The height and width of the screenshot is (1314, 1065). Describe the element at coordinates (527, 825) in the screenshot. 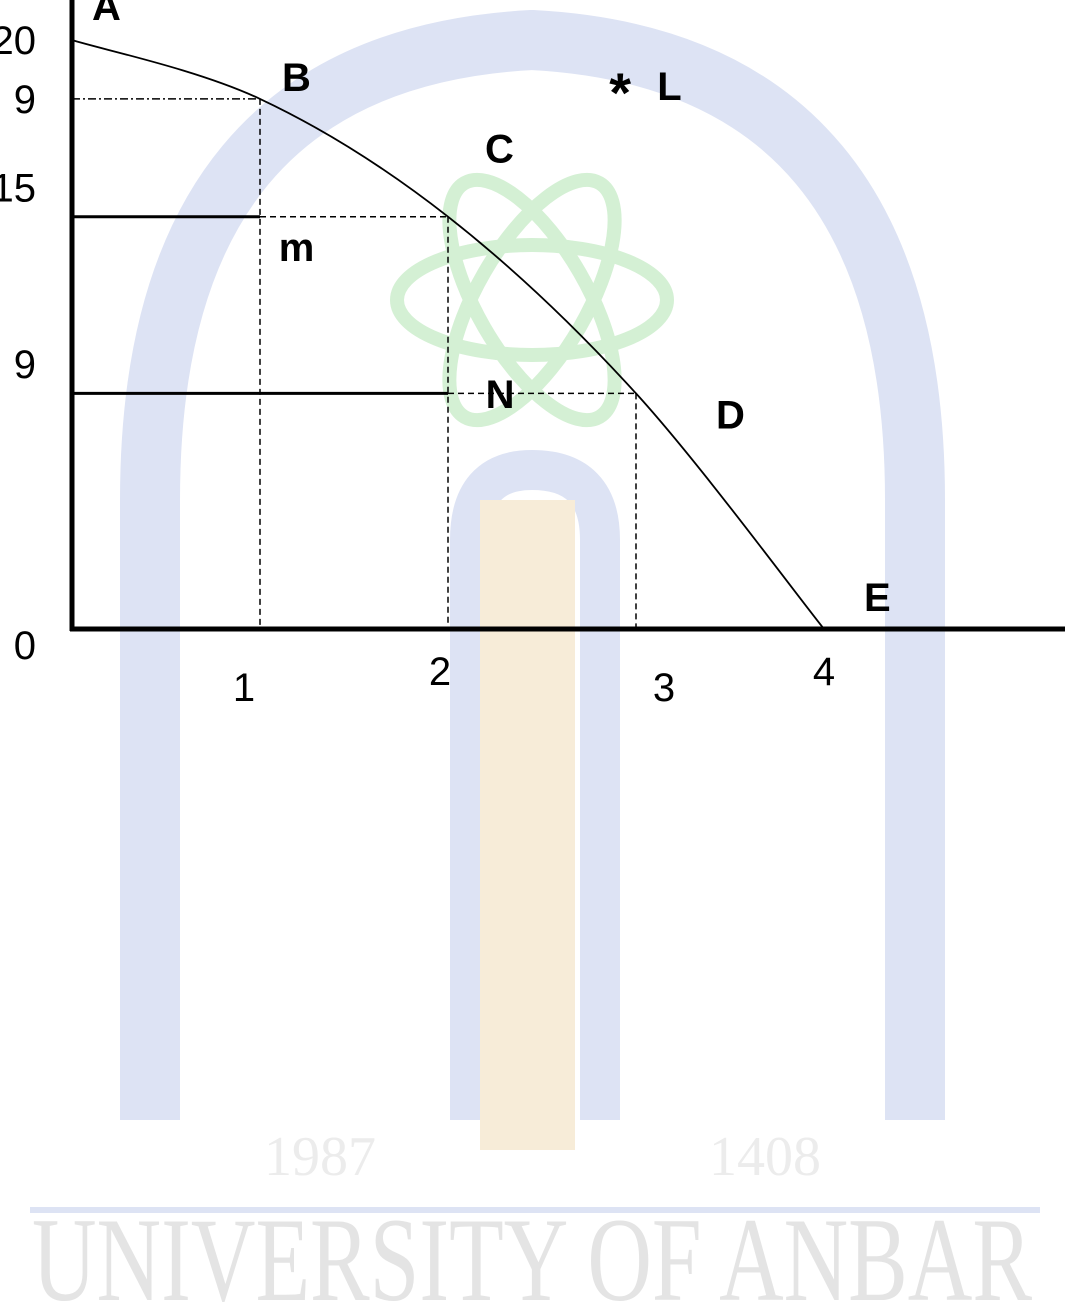

I see `watermark-tower` at that location.